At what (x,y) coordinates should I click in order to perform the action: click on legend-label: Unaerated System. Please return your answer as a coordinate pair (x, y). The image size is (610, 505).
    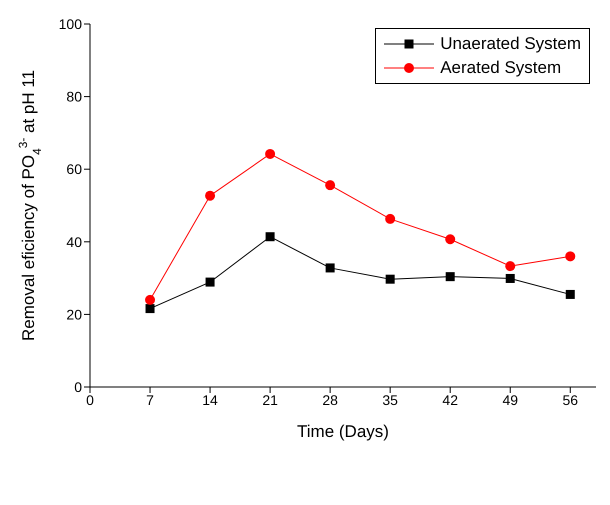
    Looking at the image, I should click on (510, 44).